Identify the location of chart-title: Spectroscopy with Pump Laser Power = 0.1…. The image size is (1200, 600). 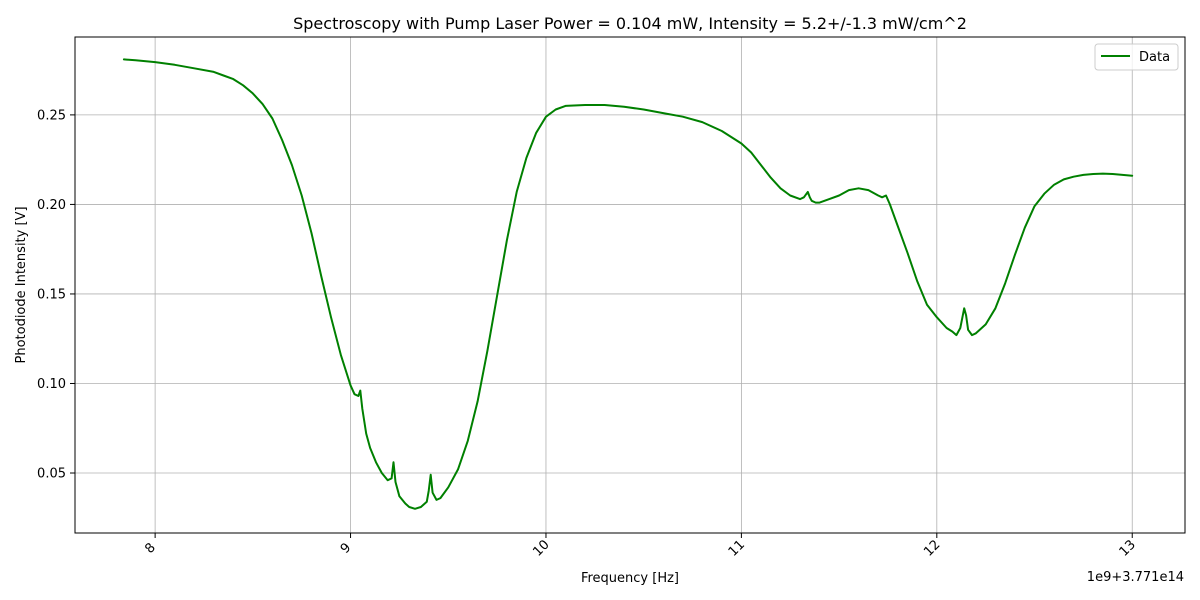
(630, 23).